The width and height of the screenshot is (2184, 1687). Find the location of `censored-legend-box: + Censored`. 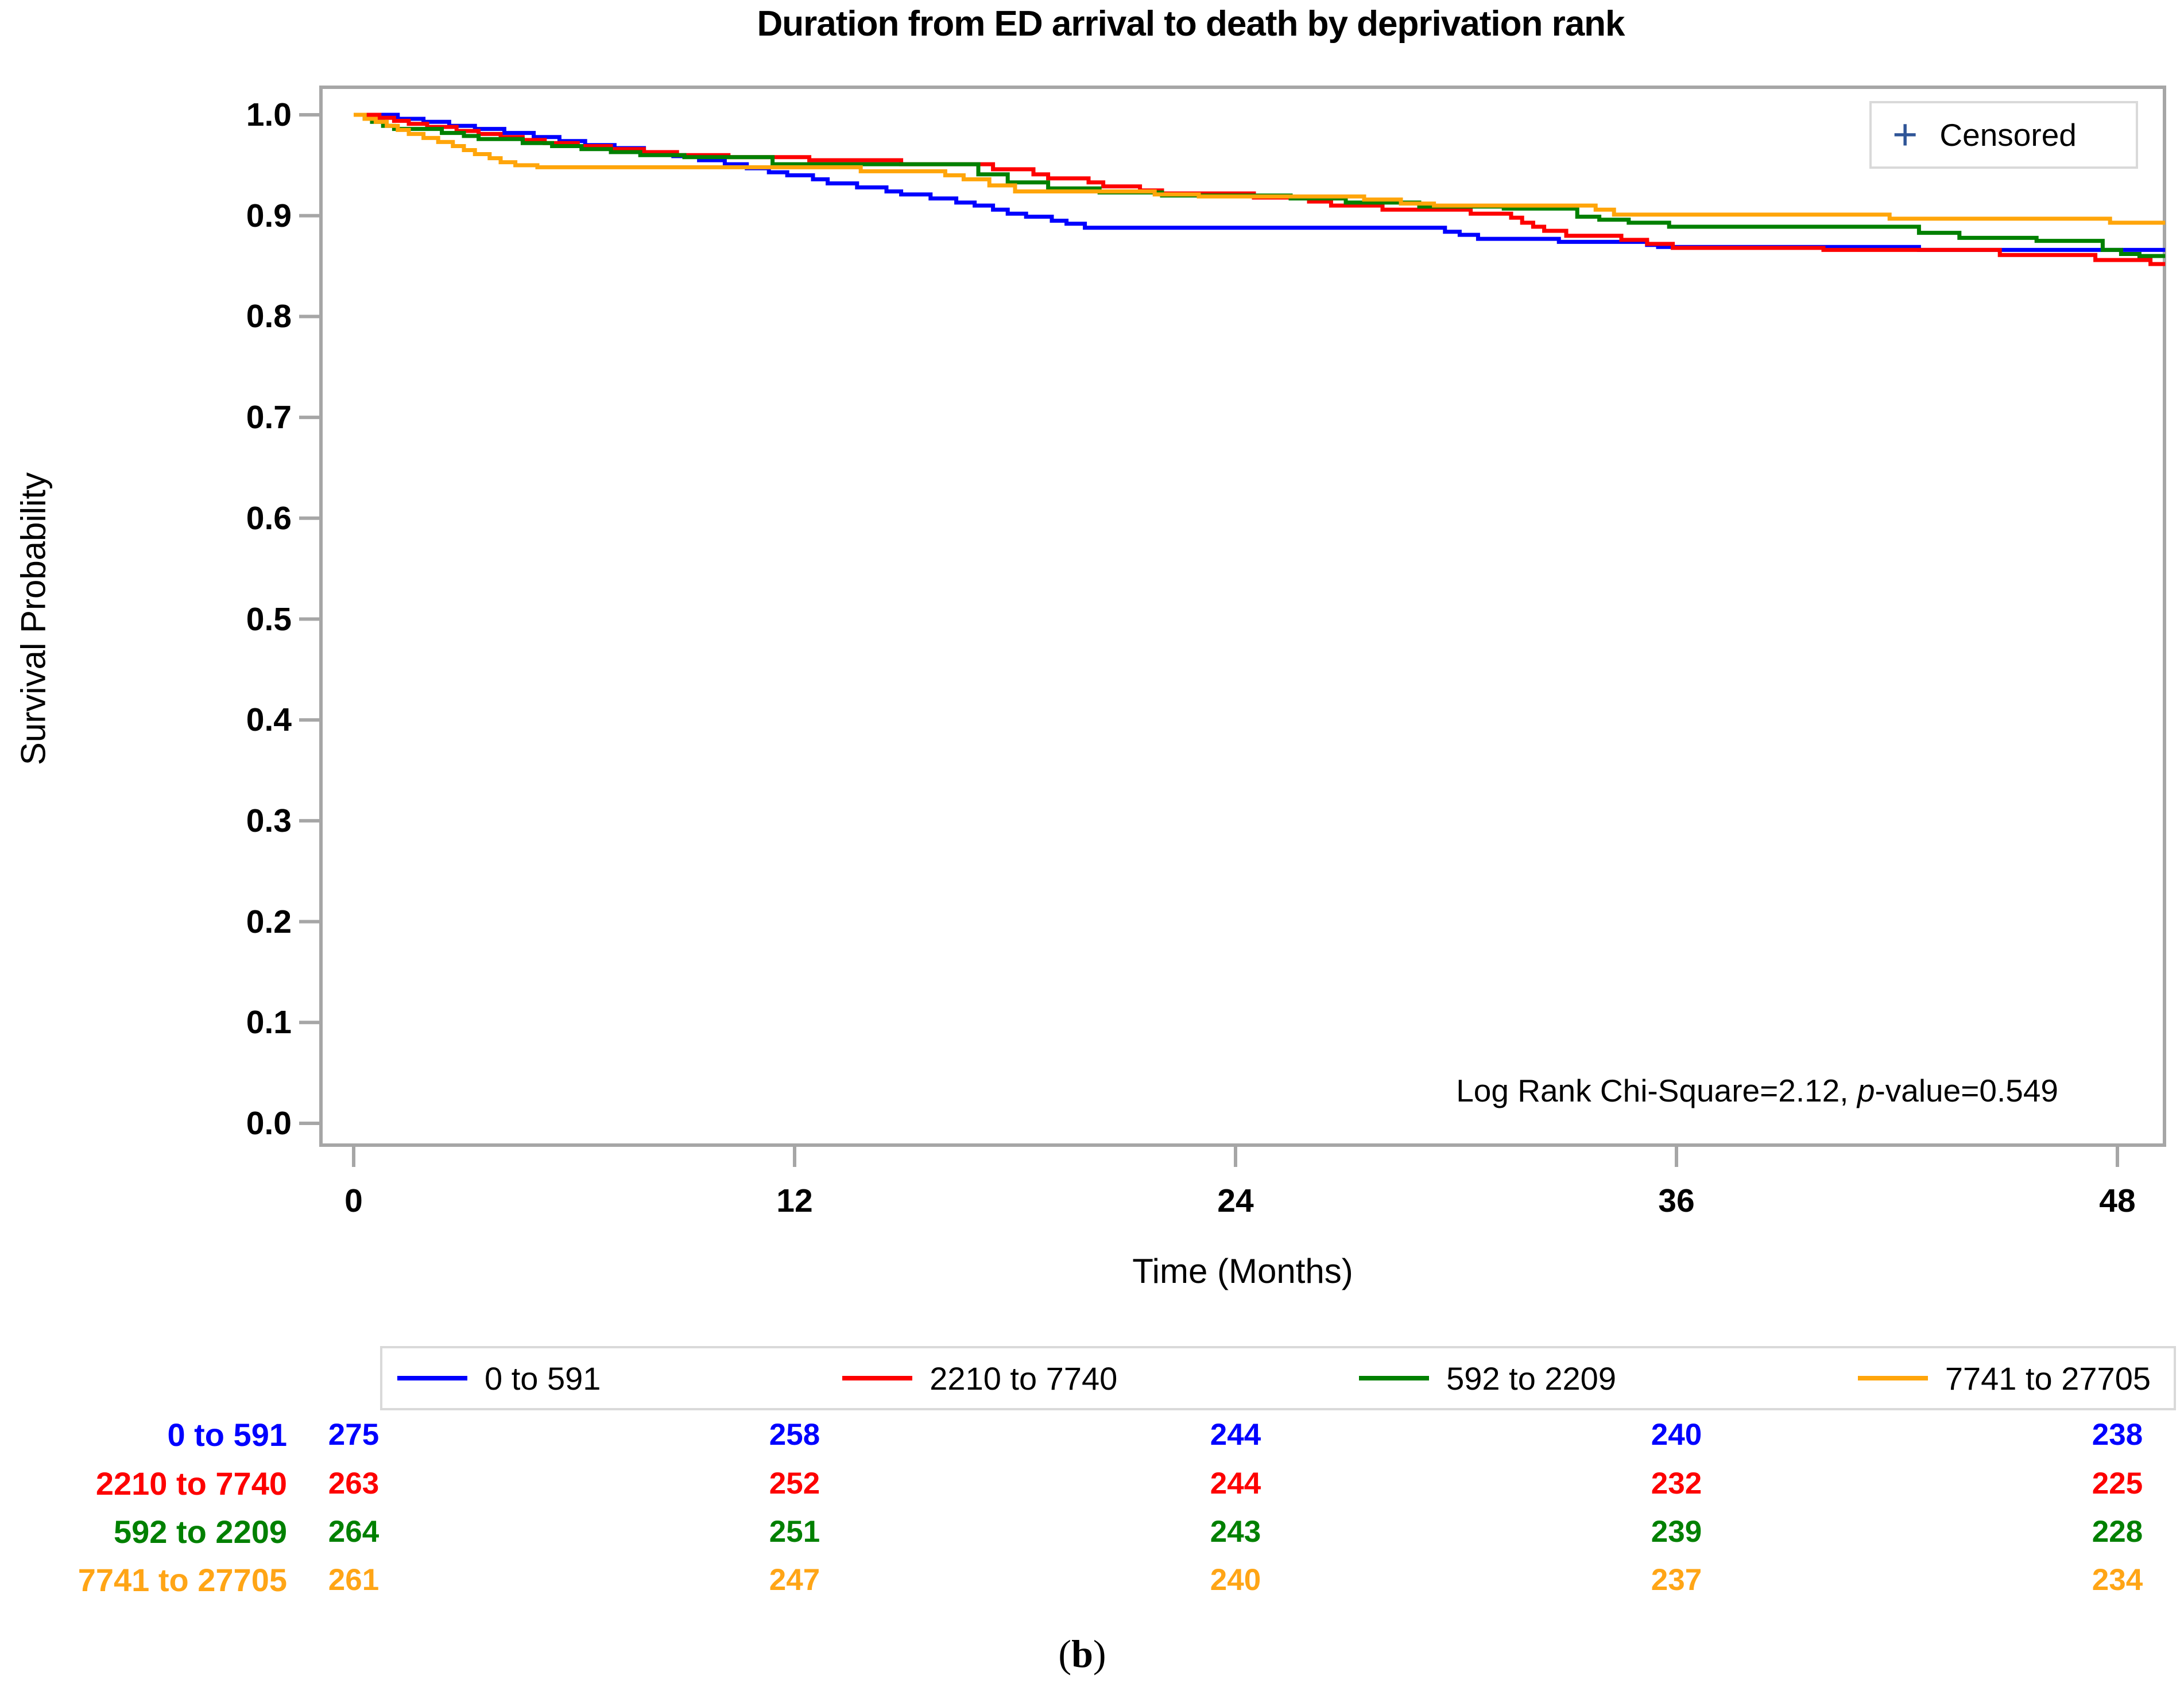

censored-legend-box: + Censored is located at coordinates (2003, 135).